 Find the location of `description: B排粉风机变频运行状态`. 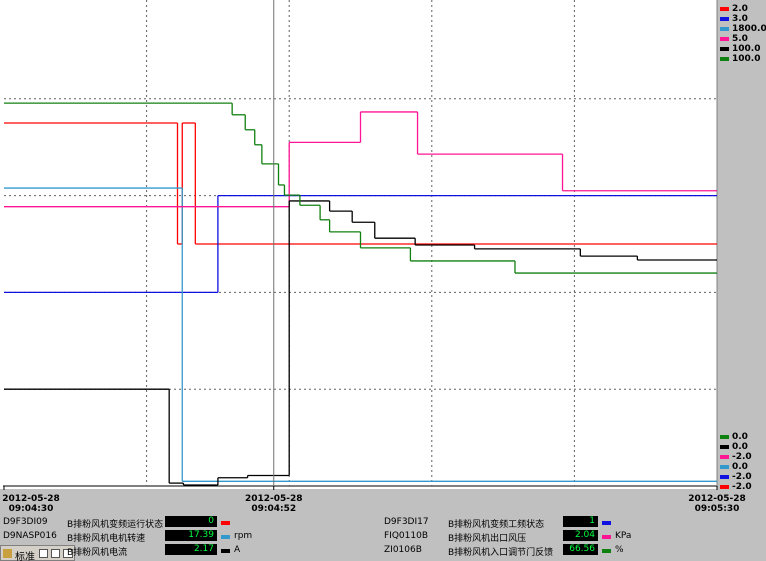

description: B排粉风机变频运行状态 is located at coordinates (115, 525).